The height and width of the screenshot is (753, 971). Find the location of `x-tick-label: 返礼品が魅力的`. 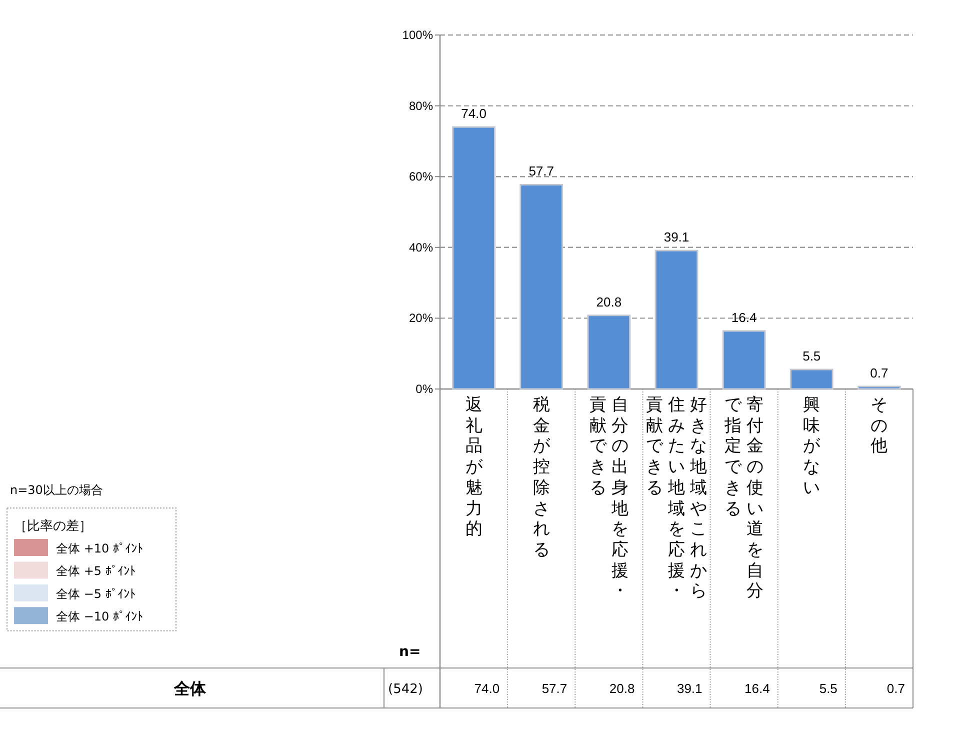

x-tick-label: 返礼品が魅力的 is located at coordinates (474, 468).